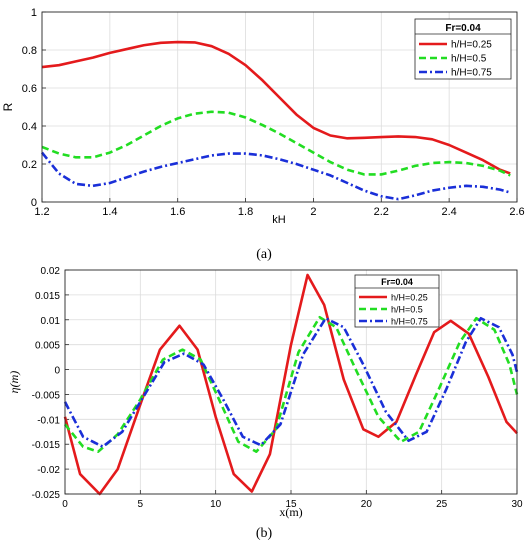 This screenshot has height=555, width=528. What do you see at coordinates (41, 212) in the screenshot?
I see `x-tick-label: 1.2` at bounding box center [41, 212].